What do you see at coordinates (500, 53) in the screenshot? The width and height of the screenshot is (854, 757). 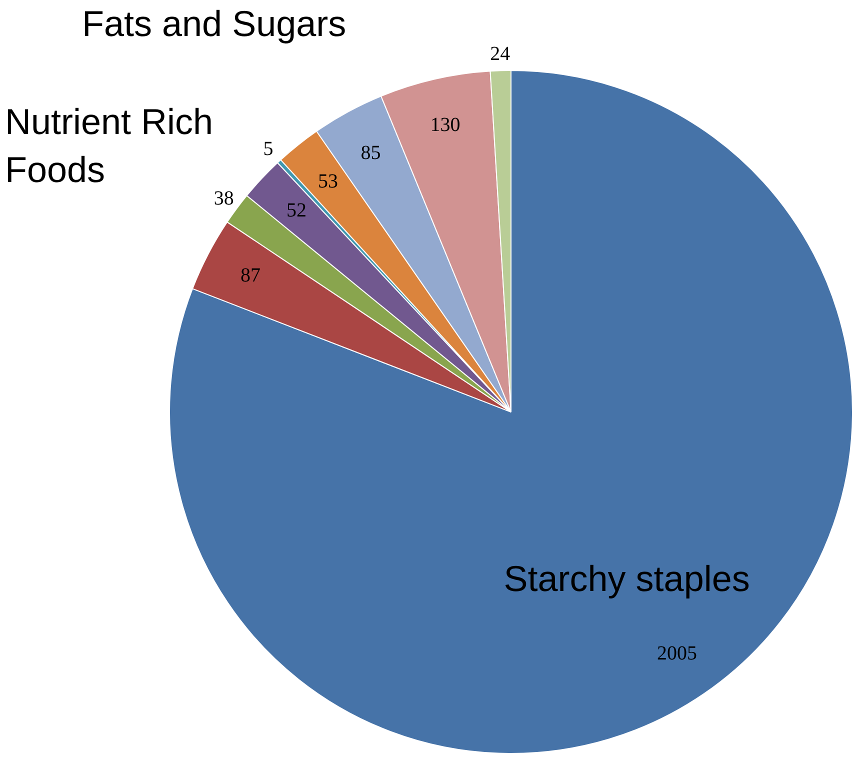 I see `data-label: 24` at bounding box center [500, 53].